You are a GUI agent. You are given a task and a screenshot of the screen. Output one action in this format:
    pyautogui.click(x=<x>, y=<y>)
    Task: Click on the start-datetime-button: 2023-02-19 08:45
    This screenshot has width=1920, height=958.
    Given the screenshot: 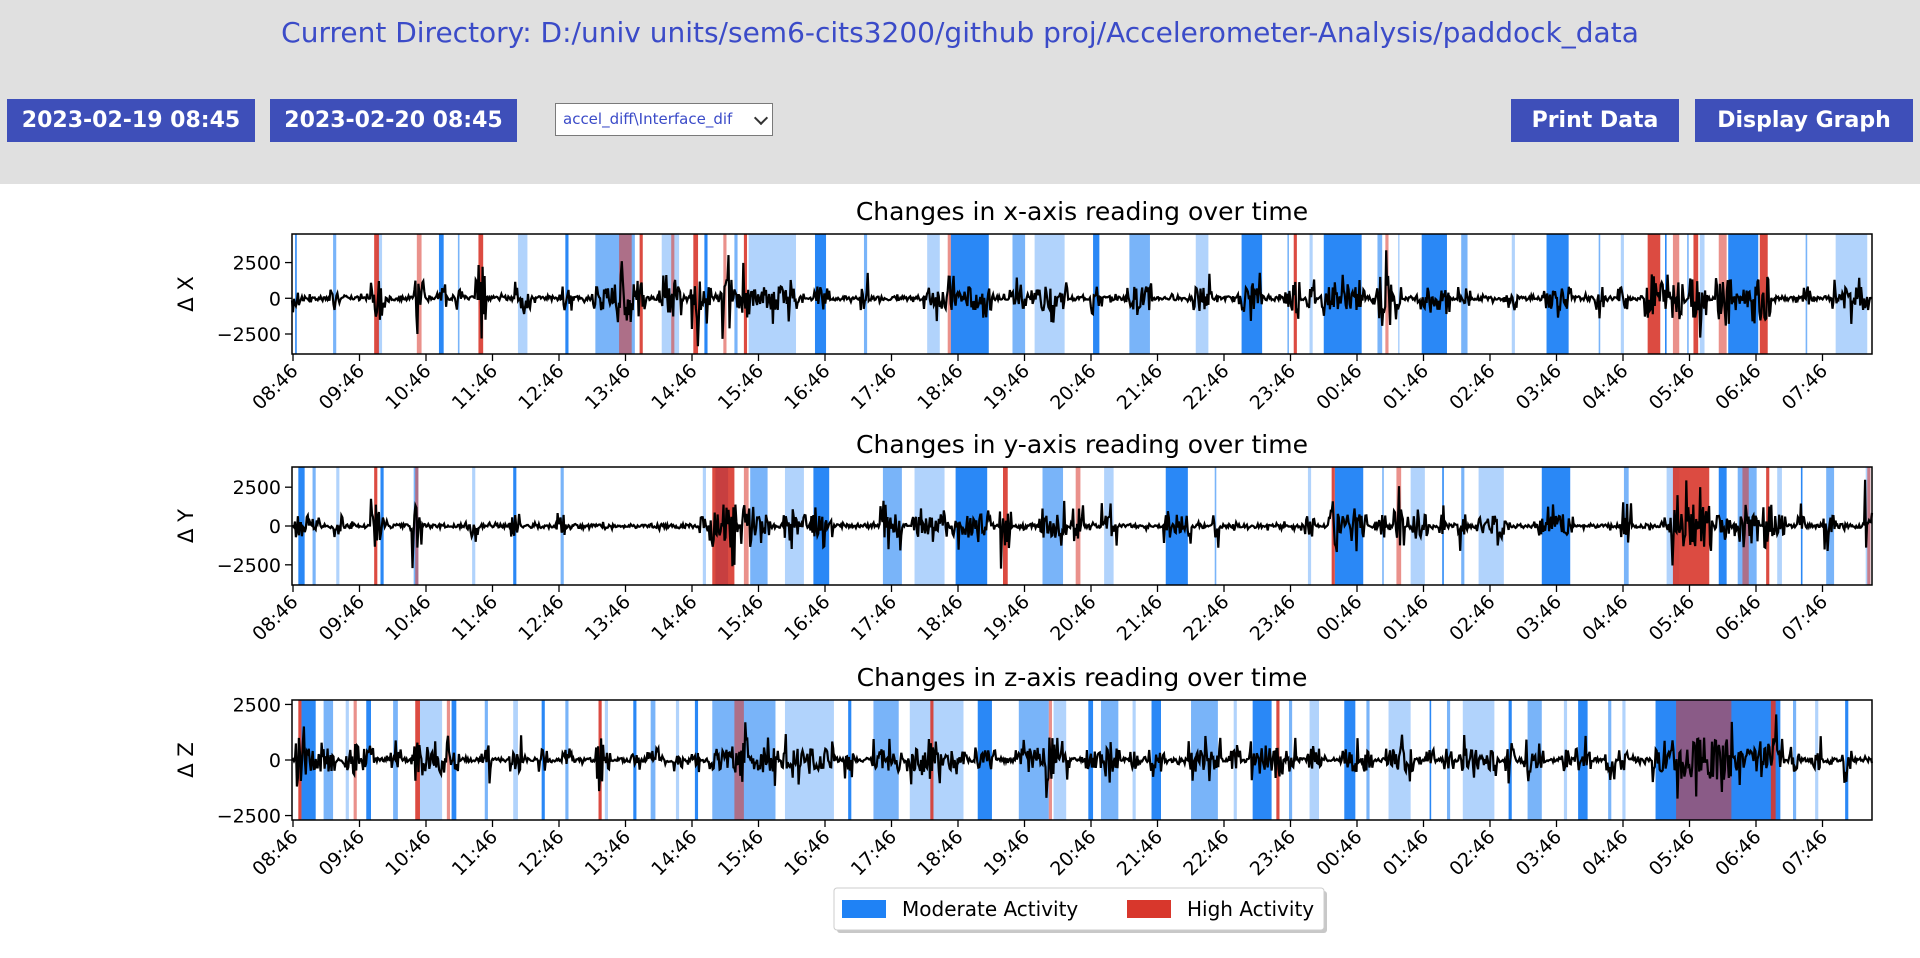 What is the action you would take?
    pyautogui.click(x=131, y=120)
    